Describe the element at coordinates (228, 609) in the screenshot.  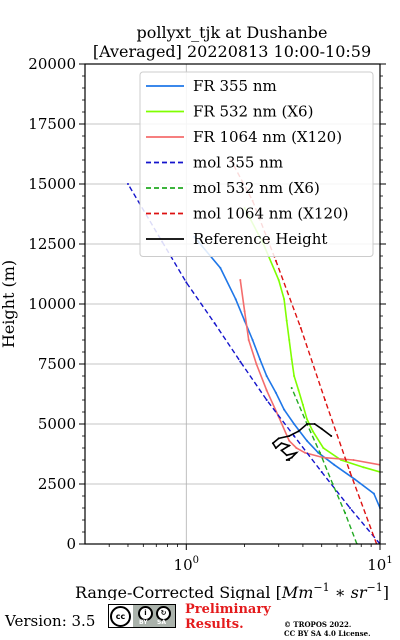
I see `preliminary-line-1: Preliminary` at that location.